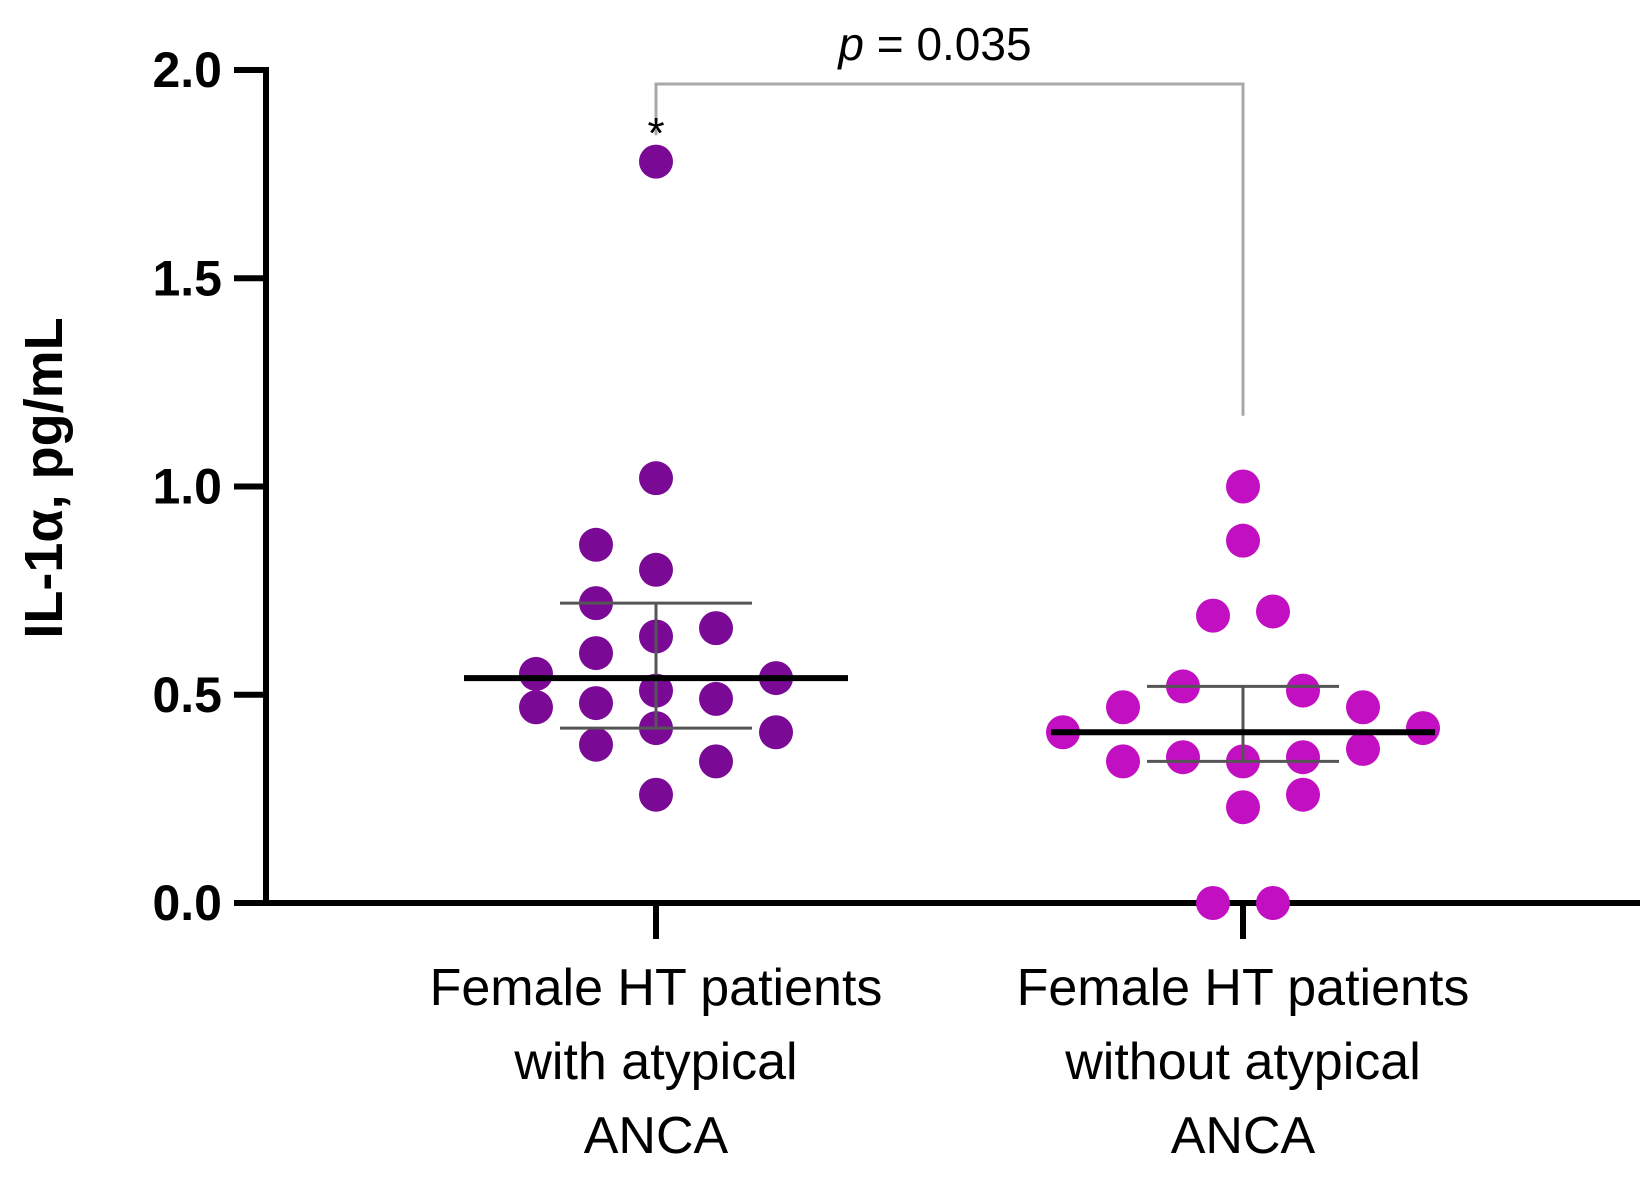  What do you see at coordinates (655, 1062) in the screenshot?
I see `x-category-label: with atypical` at bounding box center [655, 1062].